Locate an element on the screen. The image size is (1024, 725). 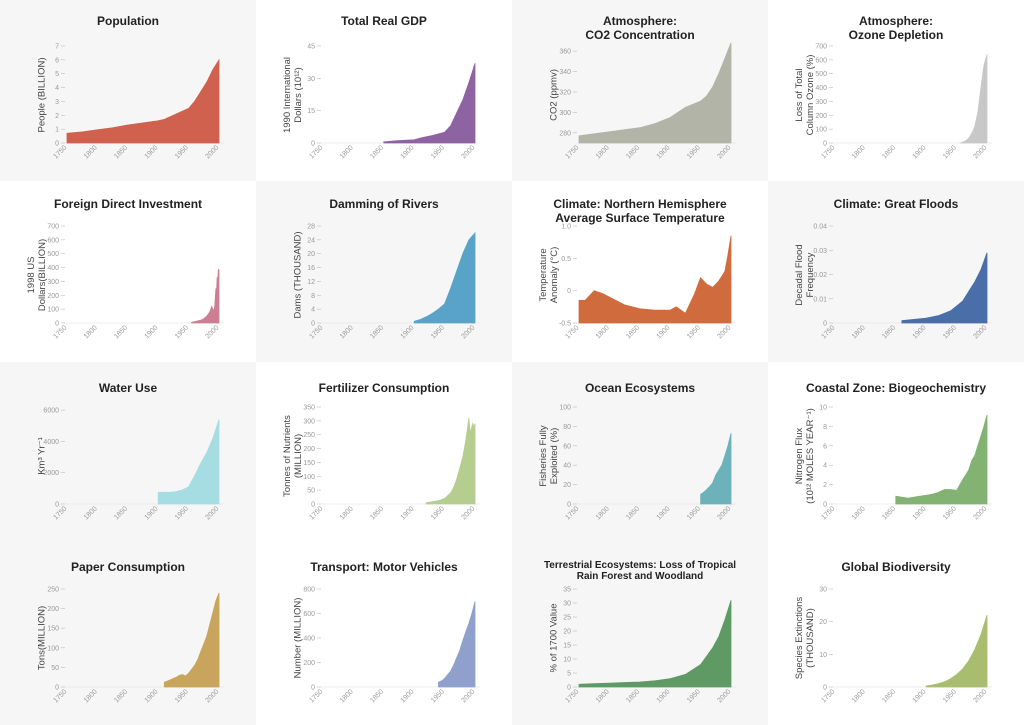
y-tick-label: -0.5 is located at coordinates (565, 324).